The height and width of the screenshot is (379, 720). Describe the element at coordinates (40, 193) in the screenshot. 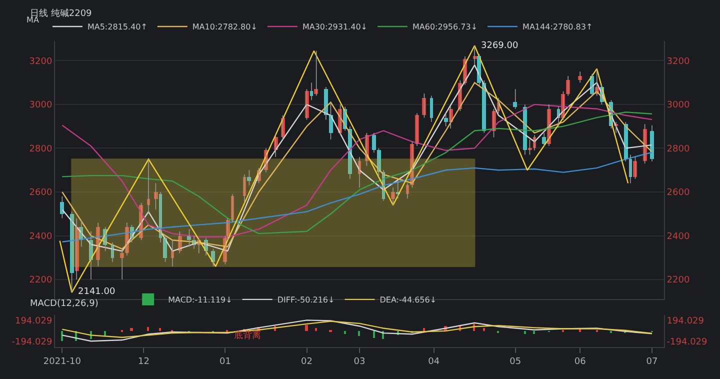

I see `y-tick-label: 2600` at that location.